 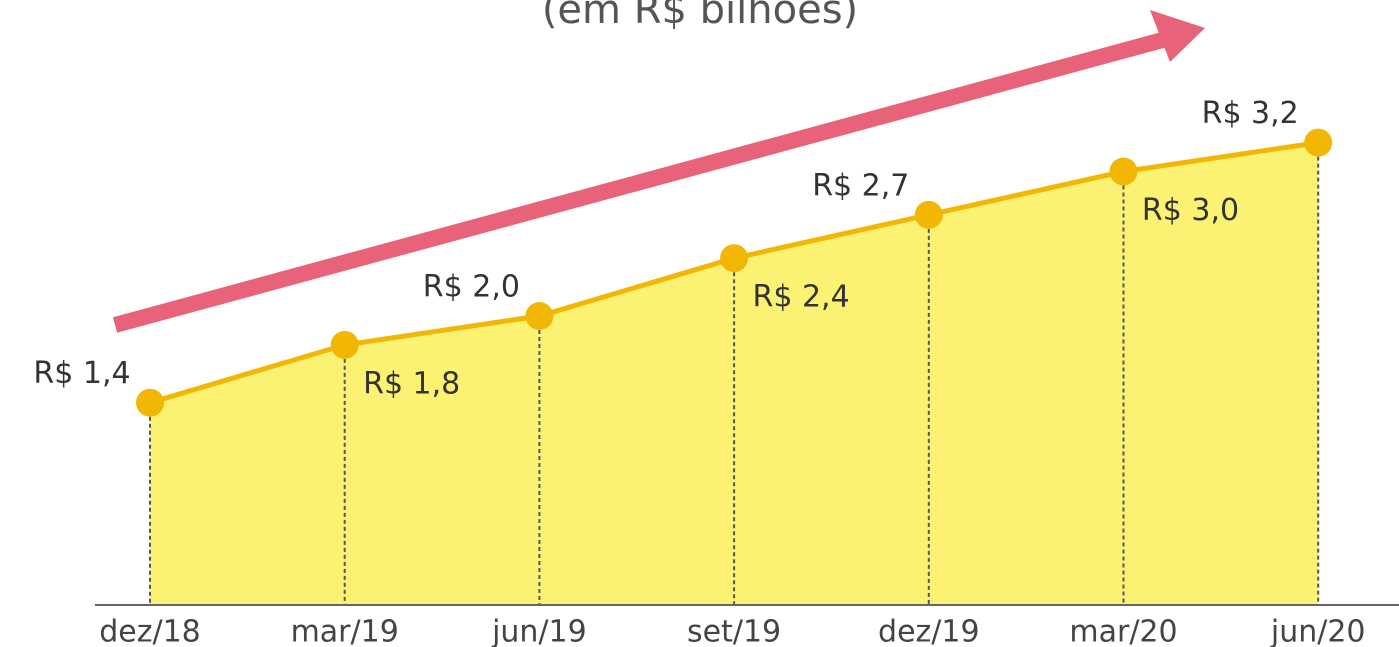 I want to click on x-tick-label: mar/19, so click(x=345, y=631).